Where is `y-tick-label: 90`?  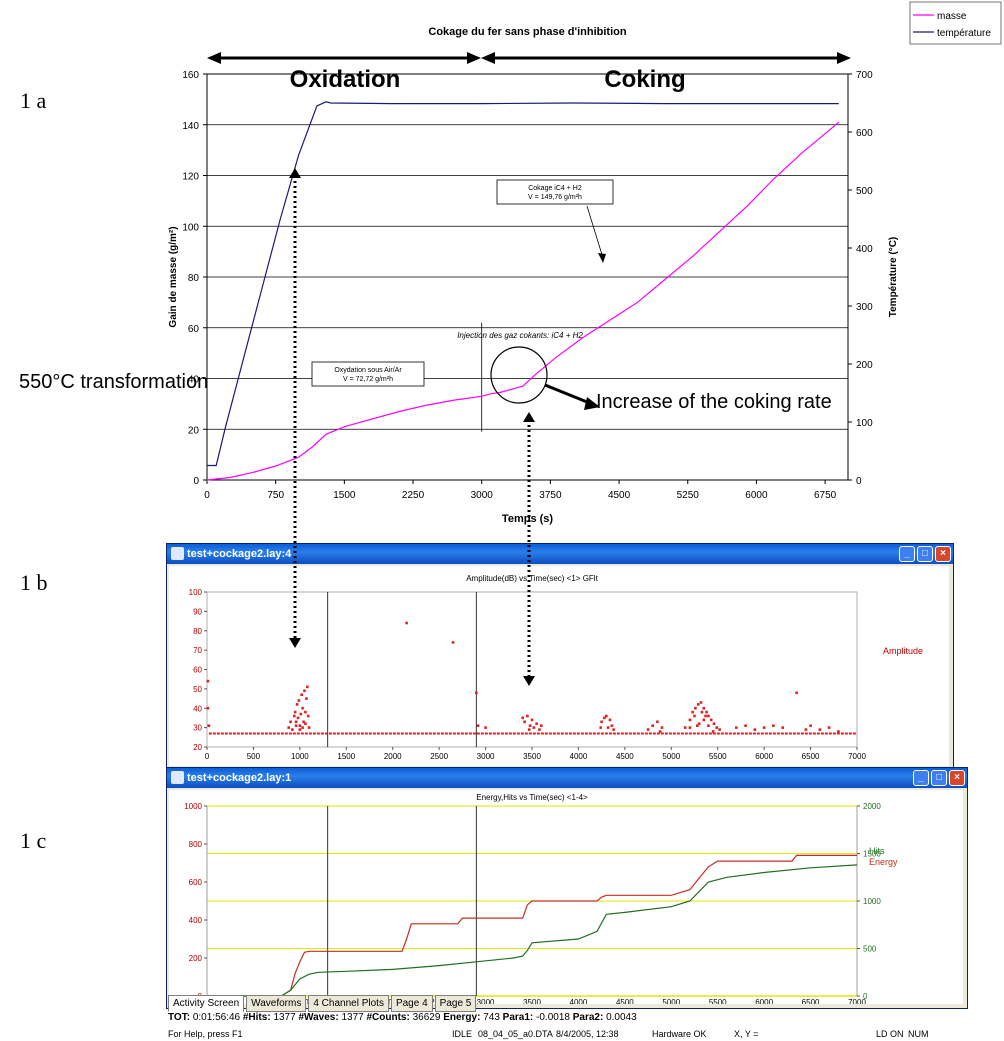
y-tick-label: 90 is located at coordinates (197, 611).